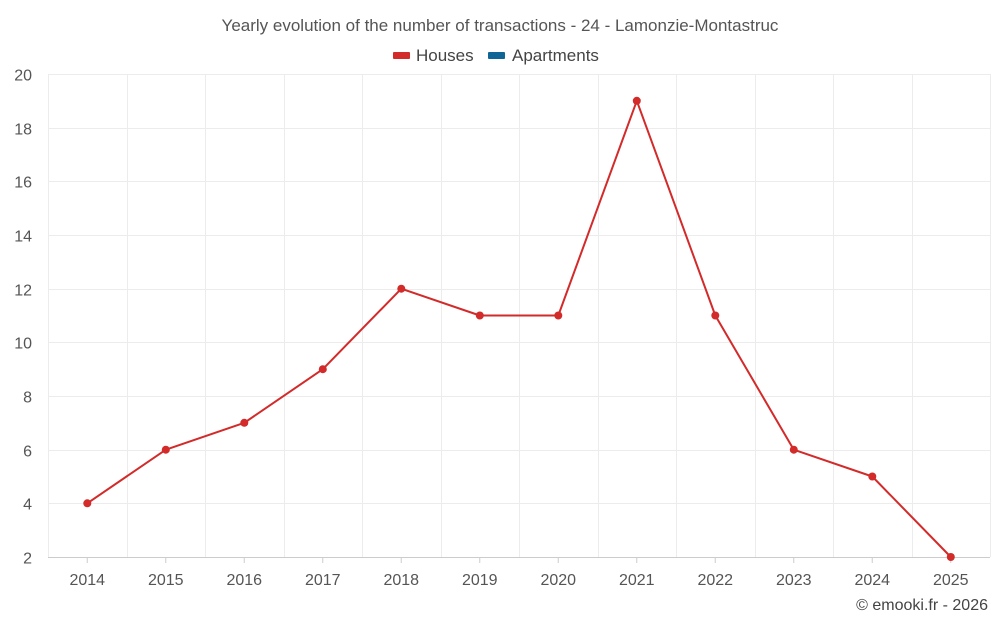 This screenshot has width=1000, height=625. Describe the element at coordinates (401, 580) in the screenshot. I see `x-tick-label: 2018` at that location.